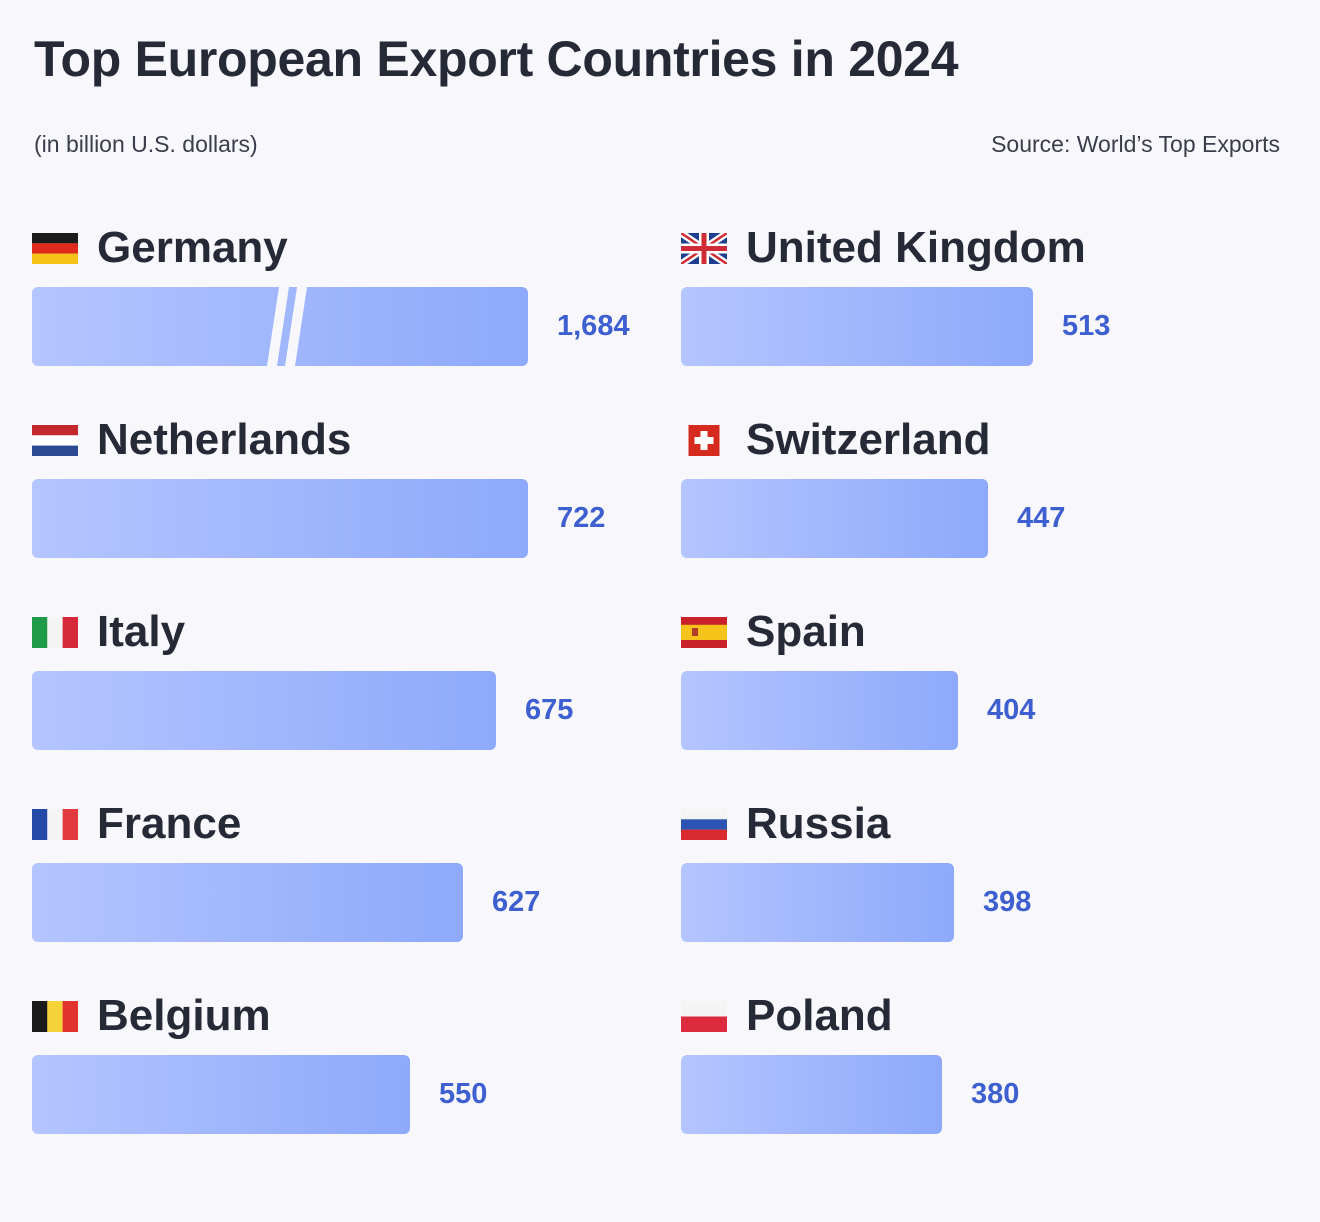 Image resolution: width=1320 pixels, height=1222 pixels. What do you see at coordinates (224, 439) in the screenshot?
I see `category-label: Netherlands` at bounding box center [224, 439].